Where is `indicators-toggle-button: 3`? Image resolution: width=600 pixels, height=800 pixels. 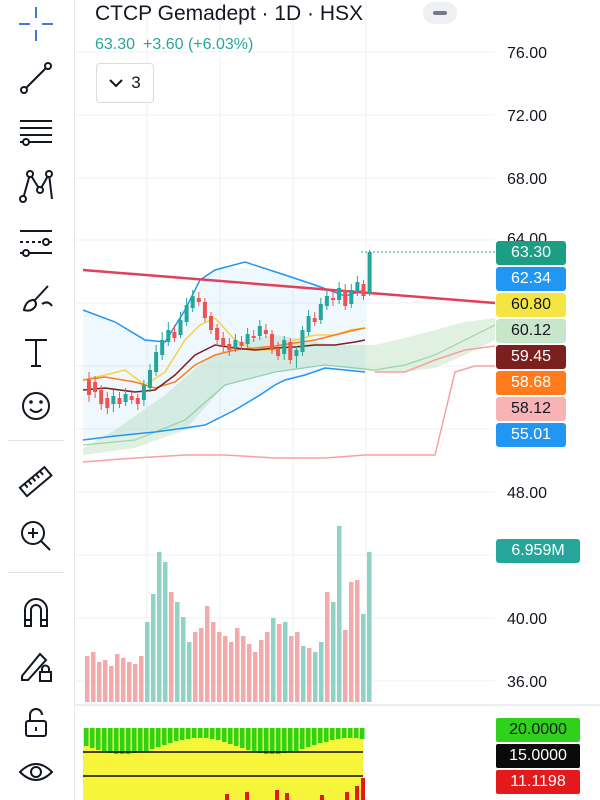 indicators-toggle-button: 3 is located at coordinates (125, 83).